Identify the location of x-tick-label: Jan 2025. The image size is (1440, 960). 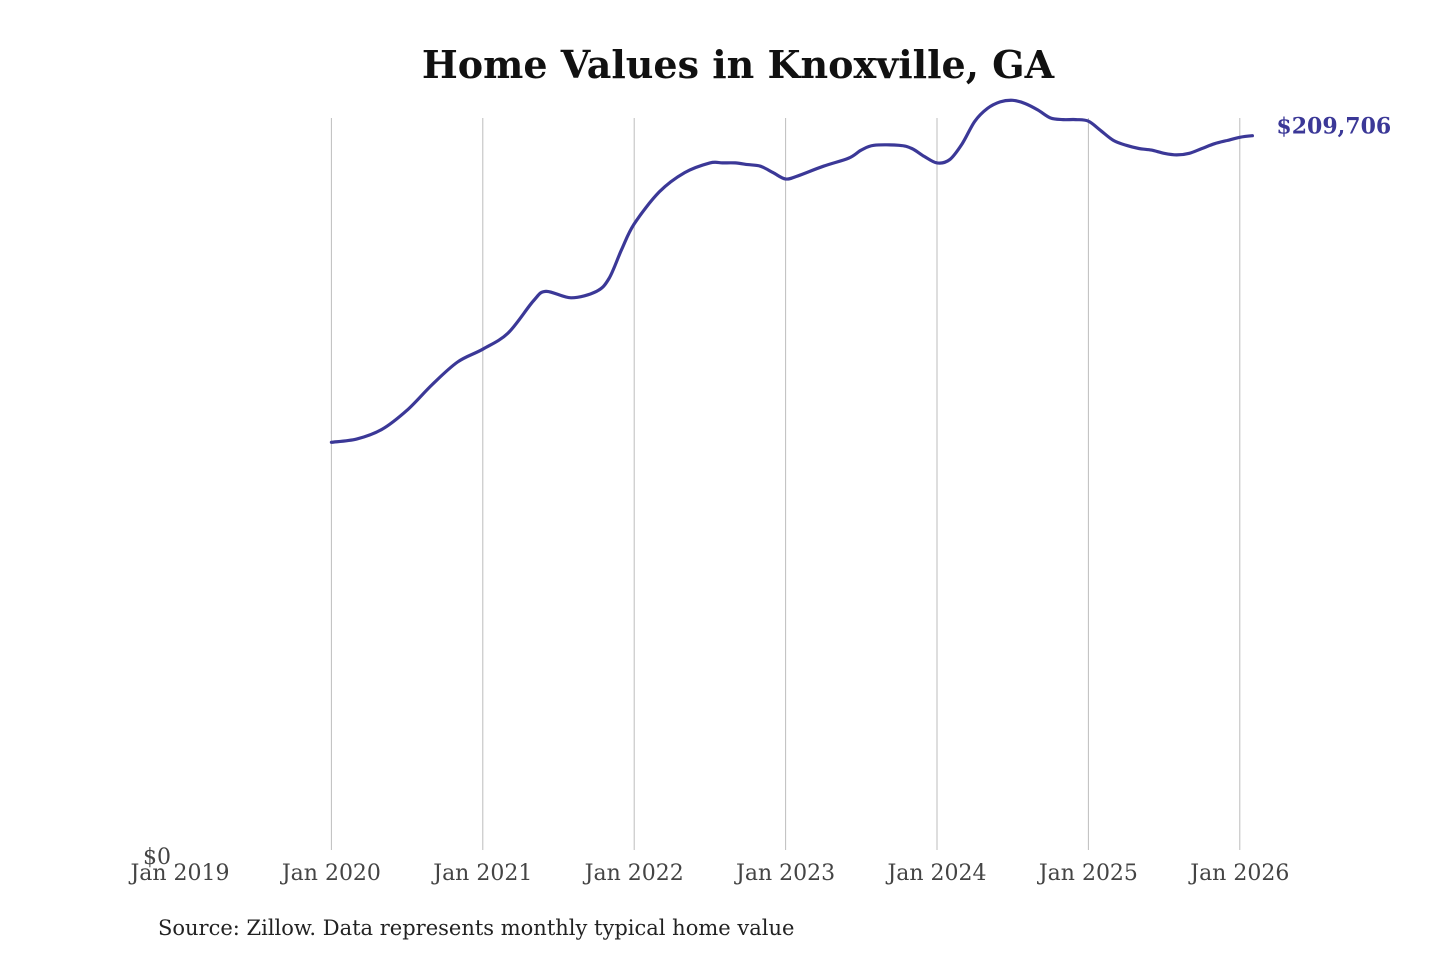
(1087, 873).